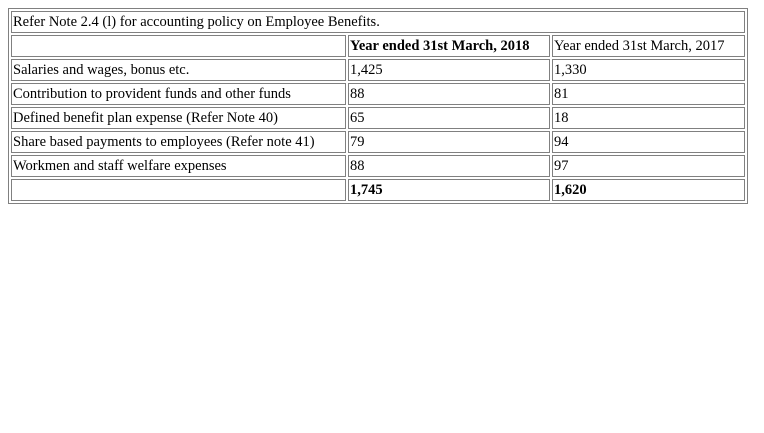  I want to click on row-value-2018: 79, so click(449, 142).